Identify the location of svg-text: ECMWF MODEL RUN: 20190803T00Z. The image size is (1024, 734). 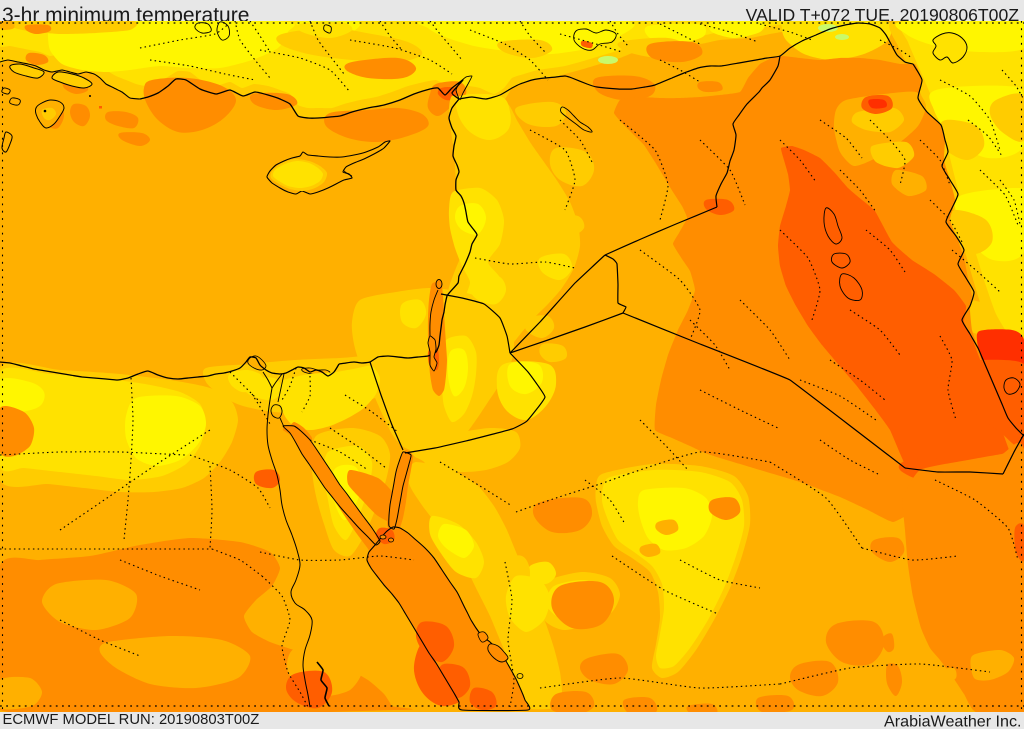
(131, 720).